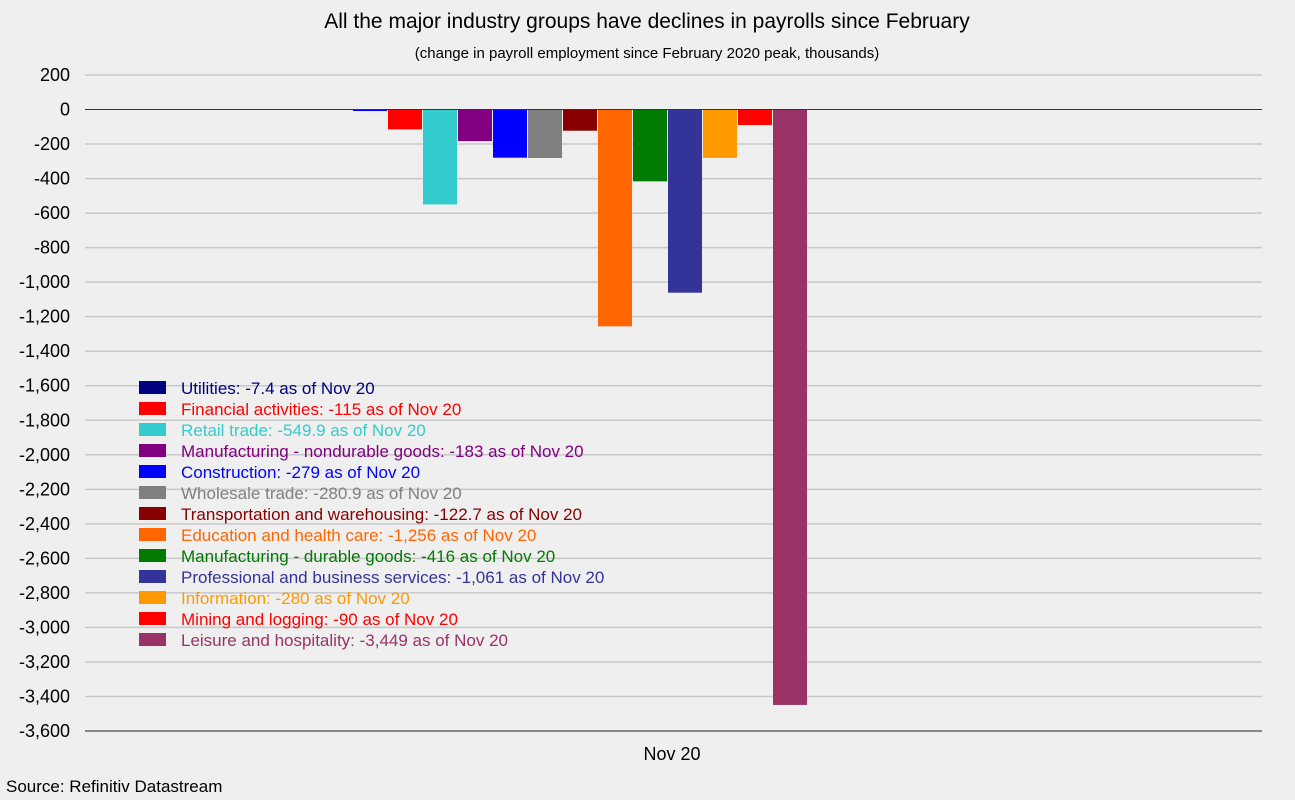 This screenshot has width=1295, height=800. What do you see at coordinates (303, 430) in the screenshot?
I see `legend-label: Retail trade: -549.9 as of Nov 20` at bounding box center [303, 430].